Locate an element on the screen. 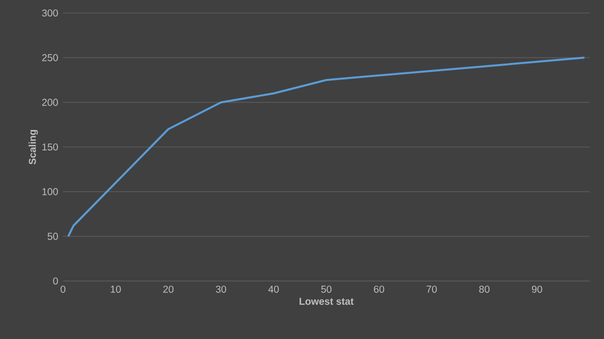  x-tick-label: 50 is located at coordinates (326, 289).